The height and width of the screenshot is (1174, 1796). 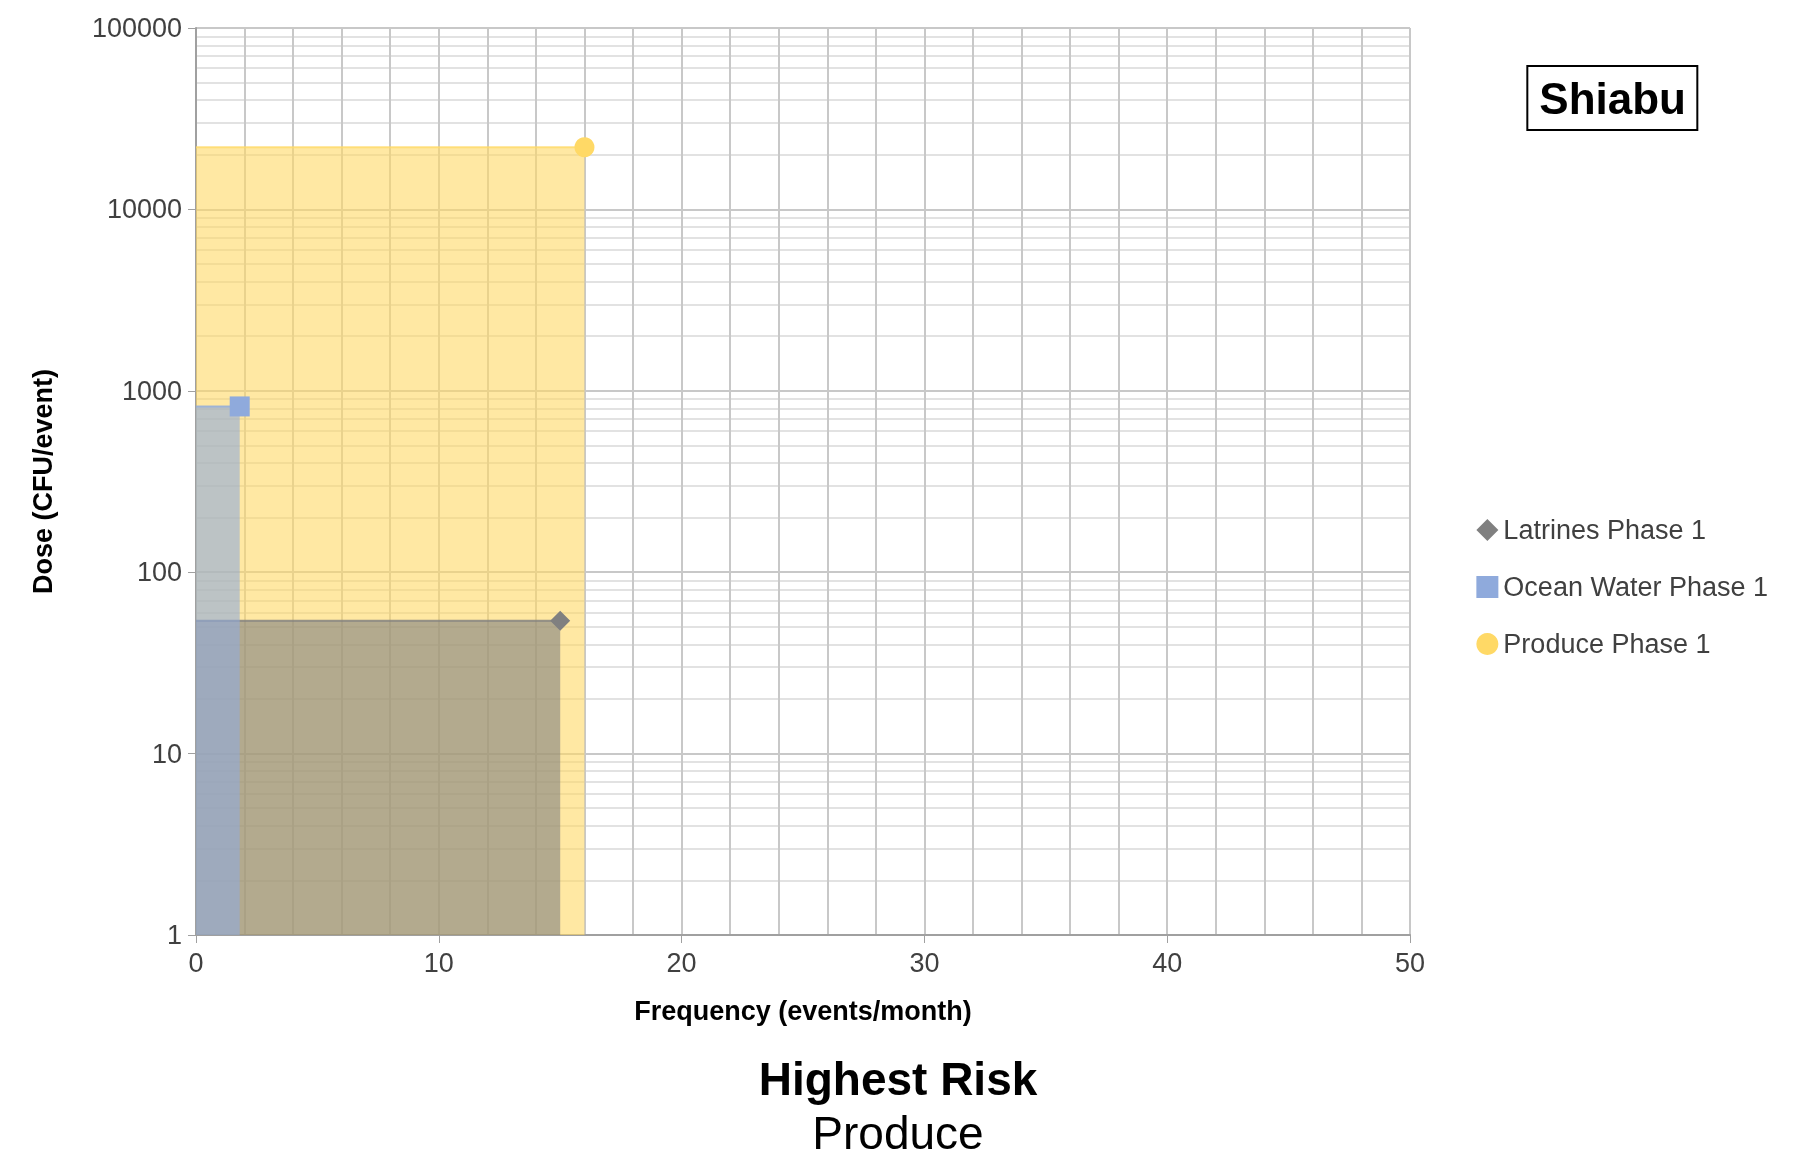 I want to click on text: Produce, so click(x=898, y=1133).